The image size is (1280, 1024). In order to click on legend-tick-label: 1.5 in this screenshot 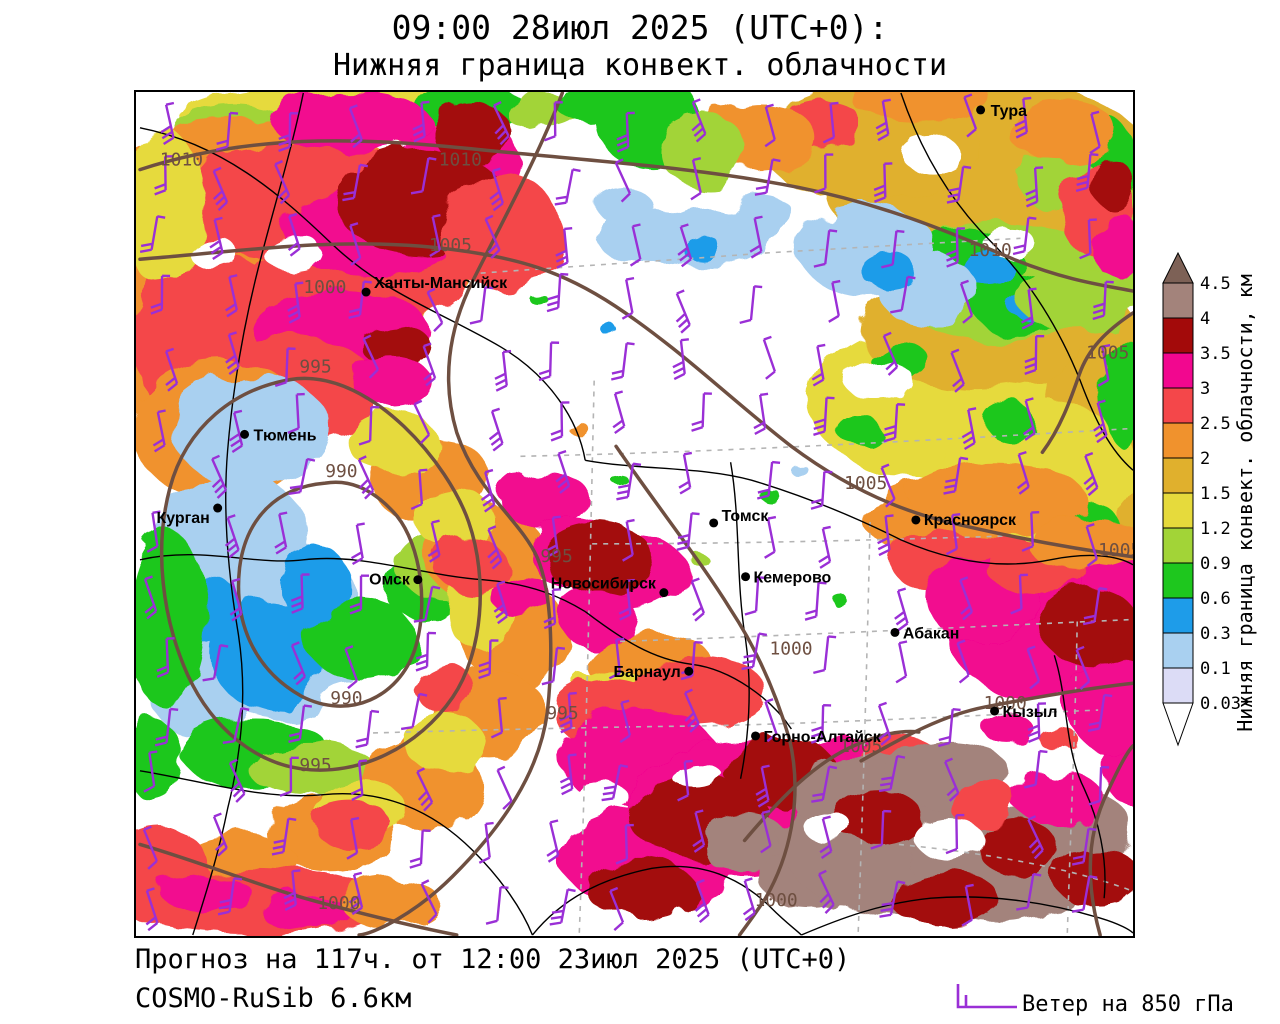, I will do `click(1215, 494)`.